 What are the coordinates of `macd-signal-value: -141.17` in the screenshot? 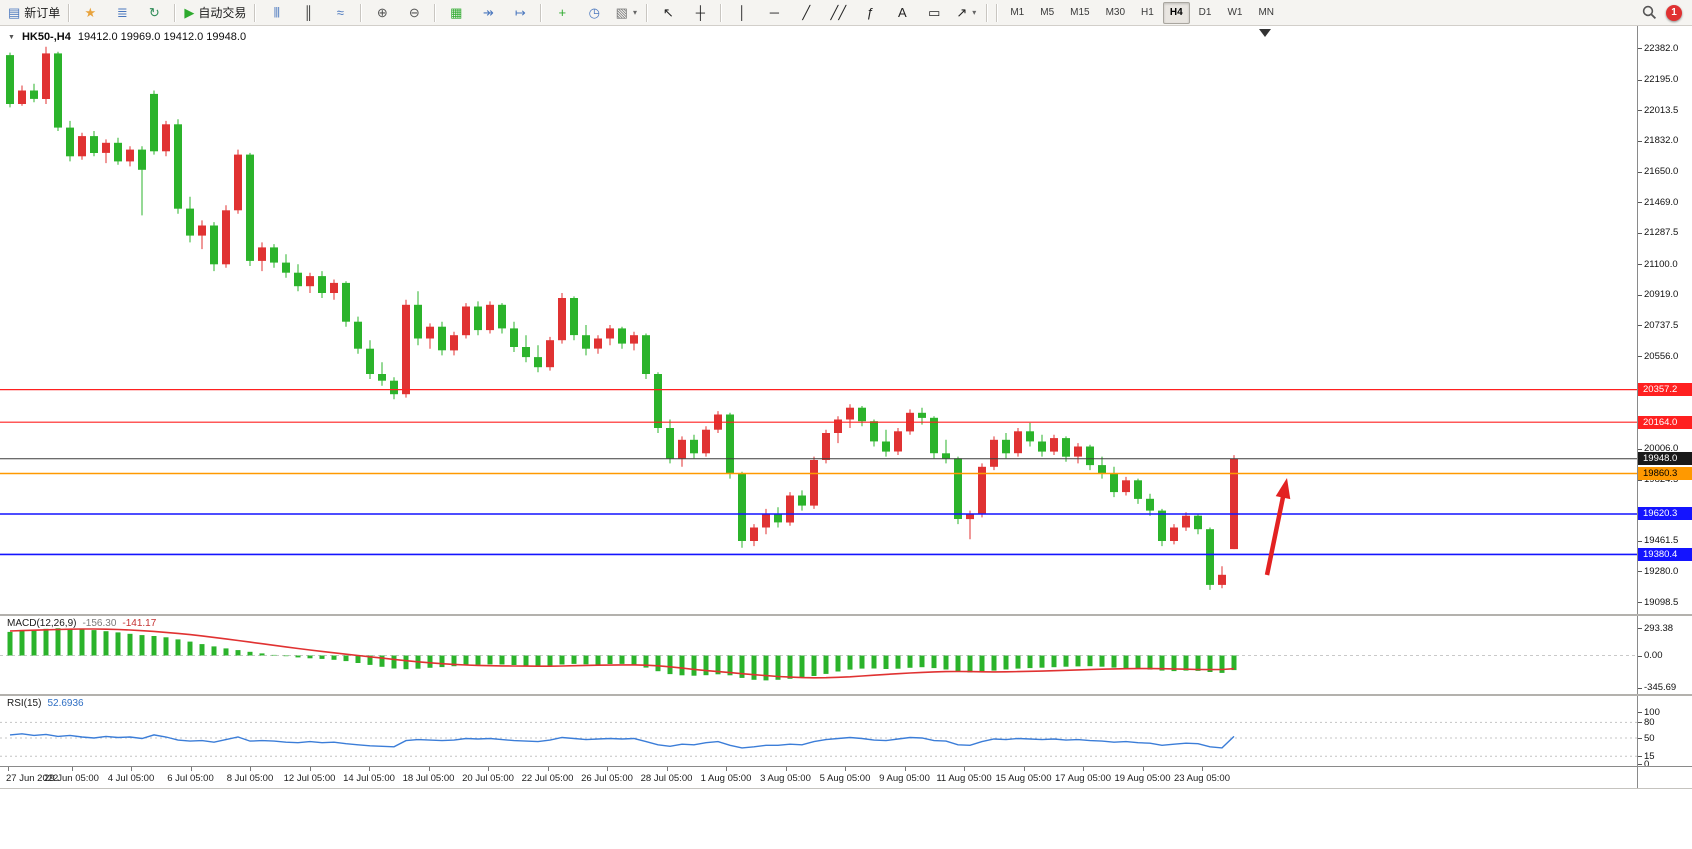 It's located at (139, 623).